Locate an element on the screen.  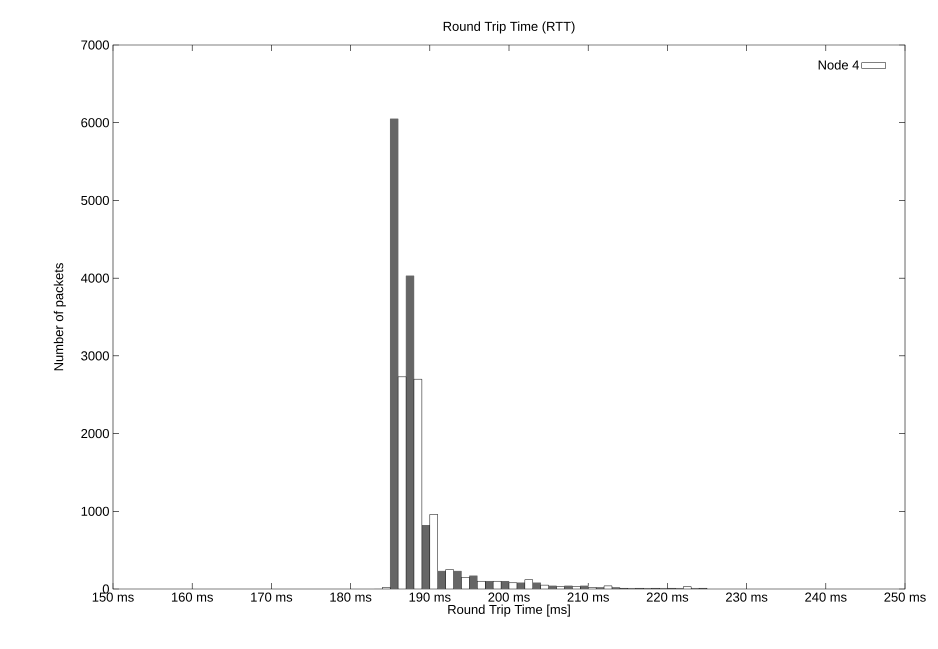
y-tick-label: 6000 is located at coordinates (95, 123).